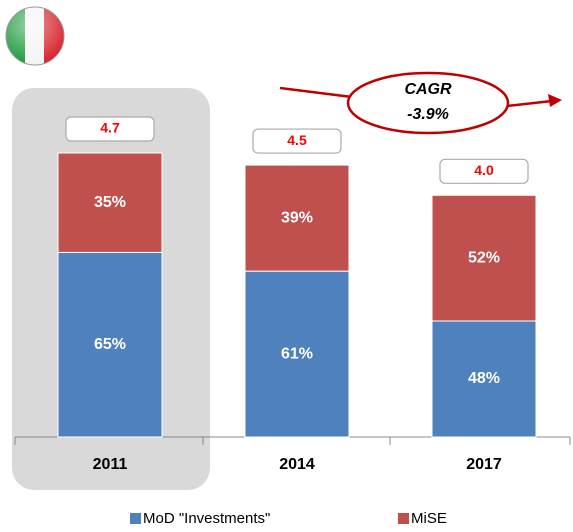 This screenshot has width=573, height=532. Describe the element at coordinates (555, 100) in the screenshot. I see `arrow-head` at that location.